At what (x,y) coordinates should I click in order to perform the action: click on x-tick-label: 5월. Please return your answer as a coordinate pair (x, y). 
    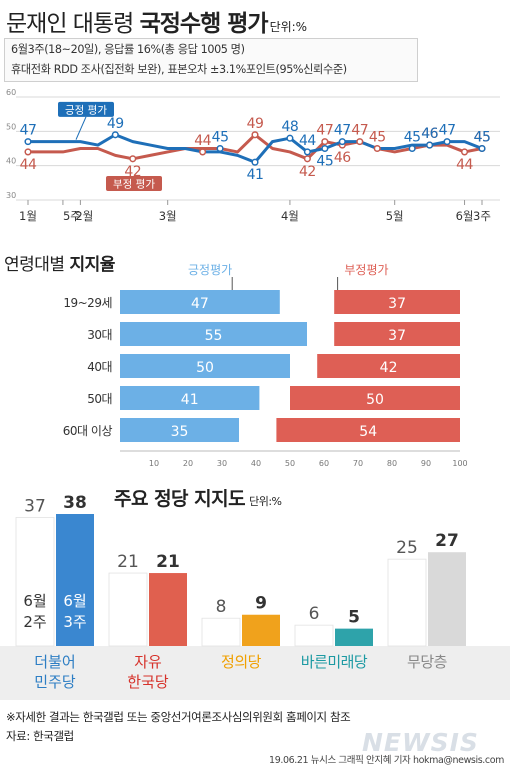
    Looking at the image, I should click on (395, 216).